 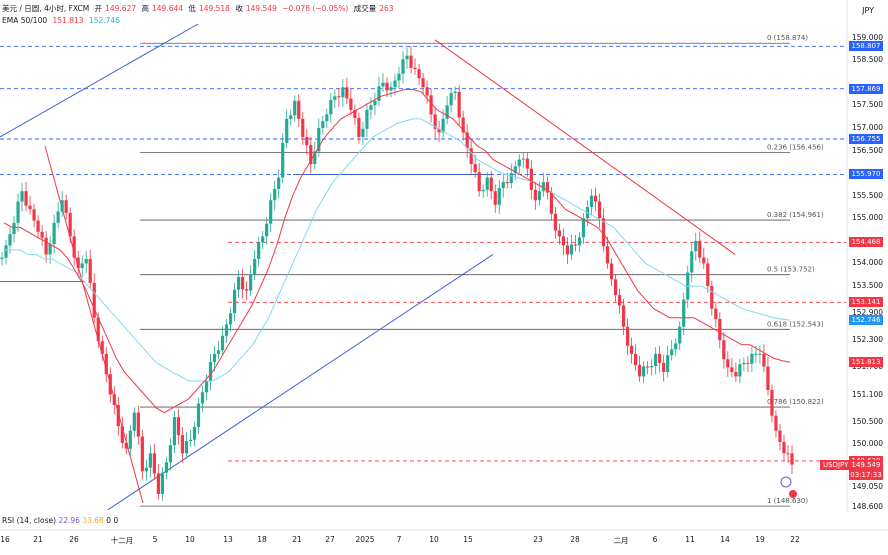 What do you see at coordinates (866, 242) in the screenshot?
I see `price-line-tag: 154.468` at bounding box center [866, 242].